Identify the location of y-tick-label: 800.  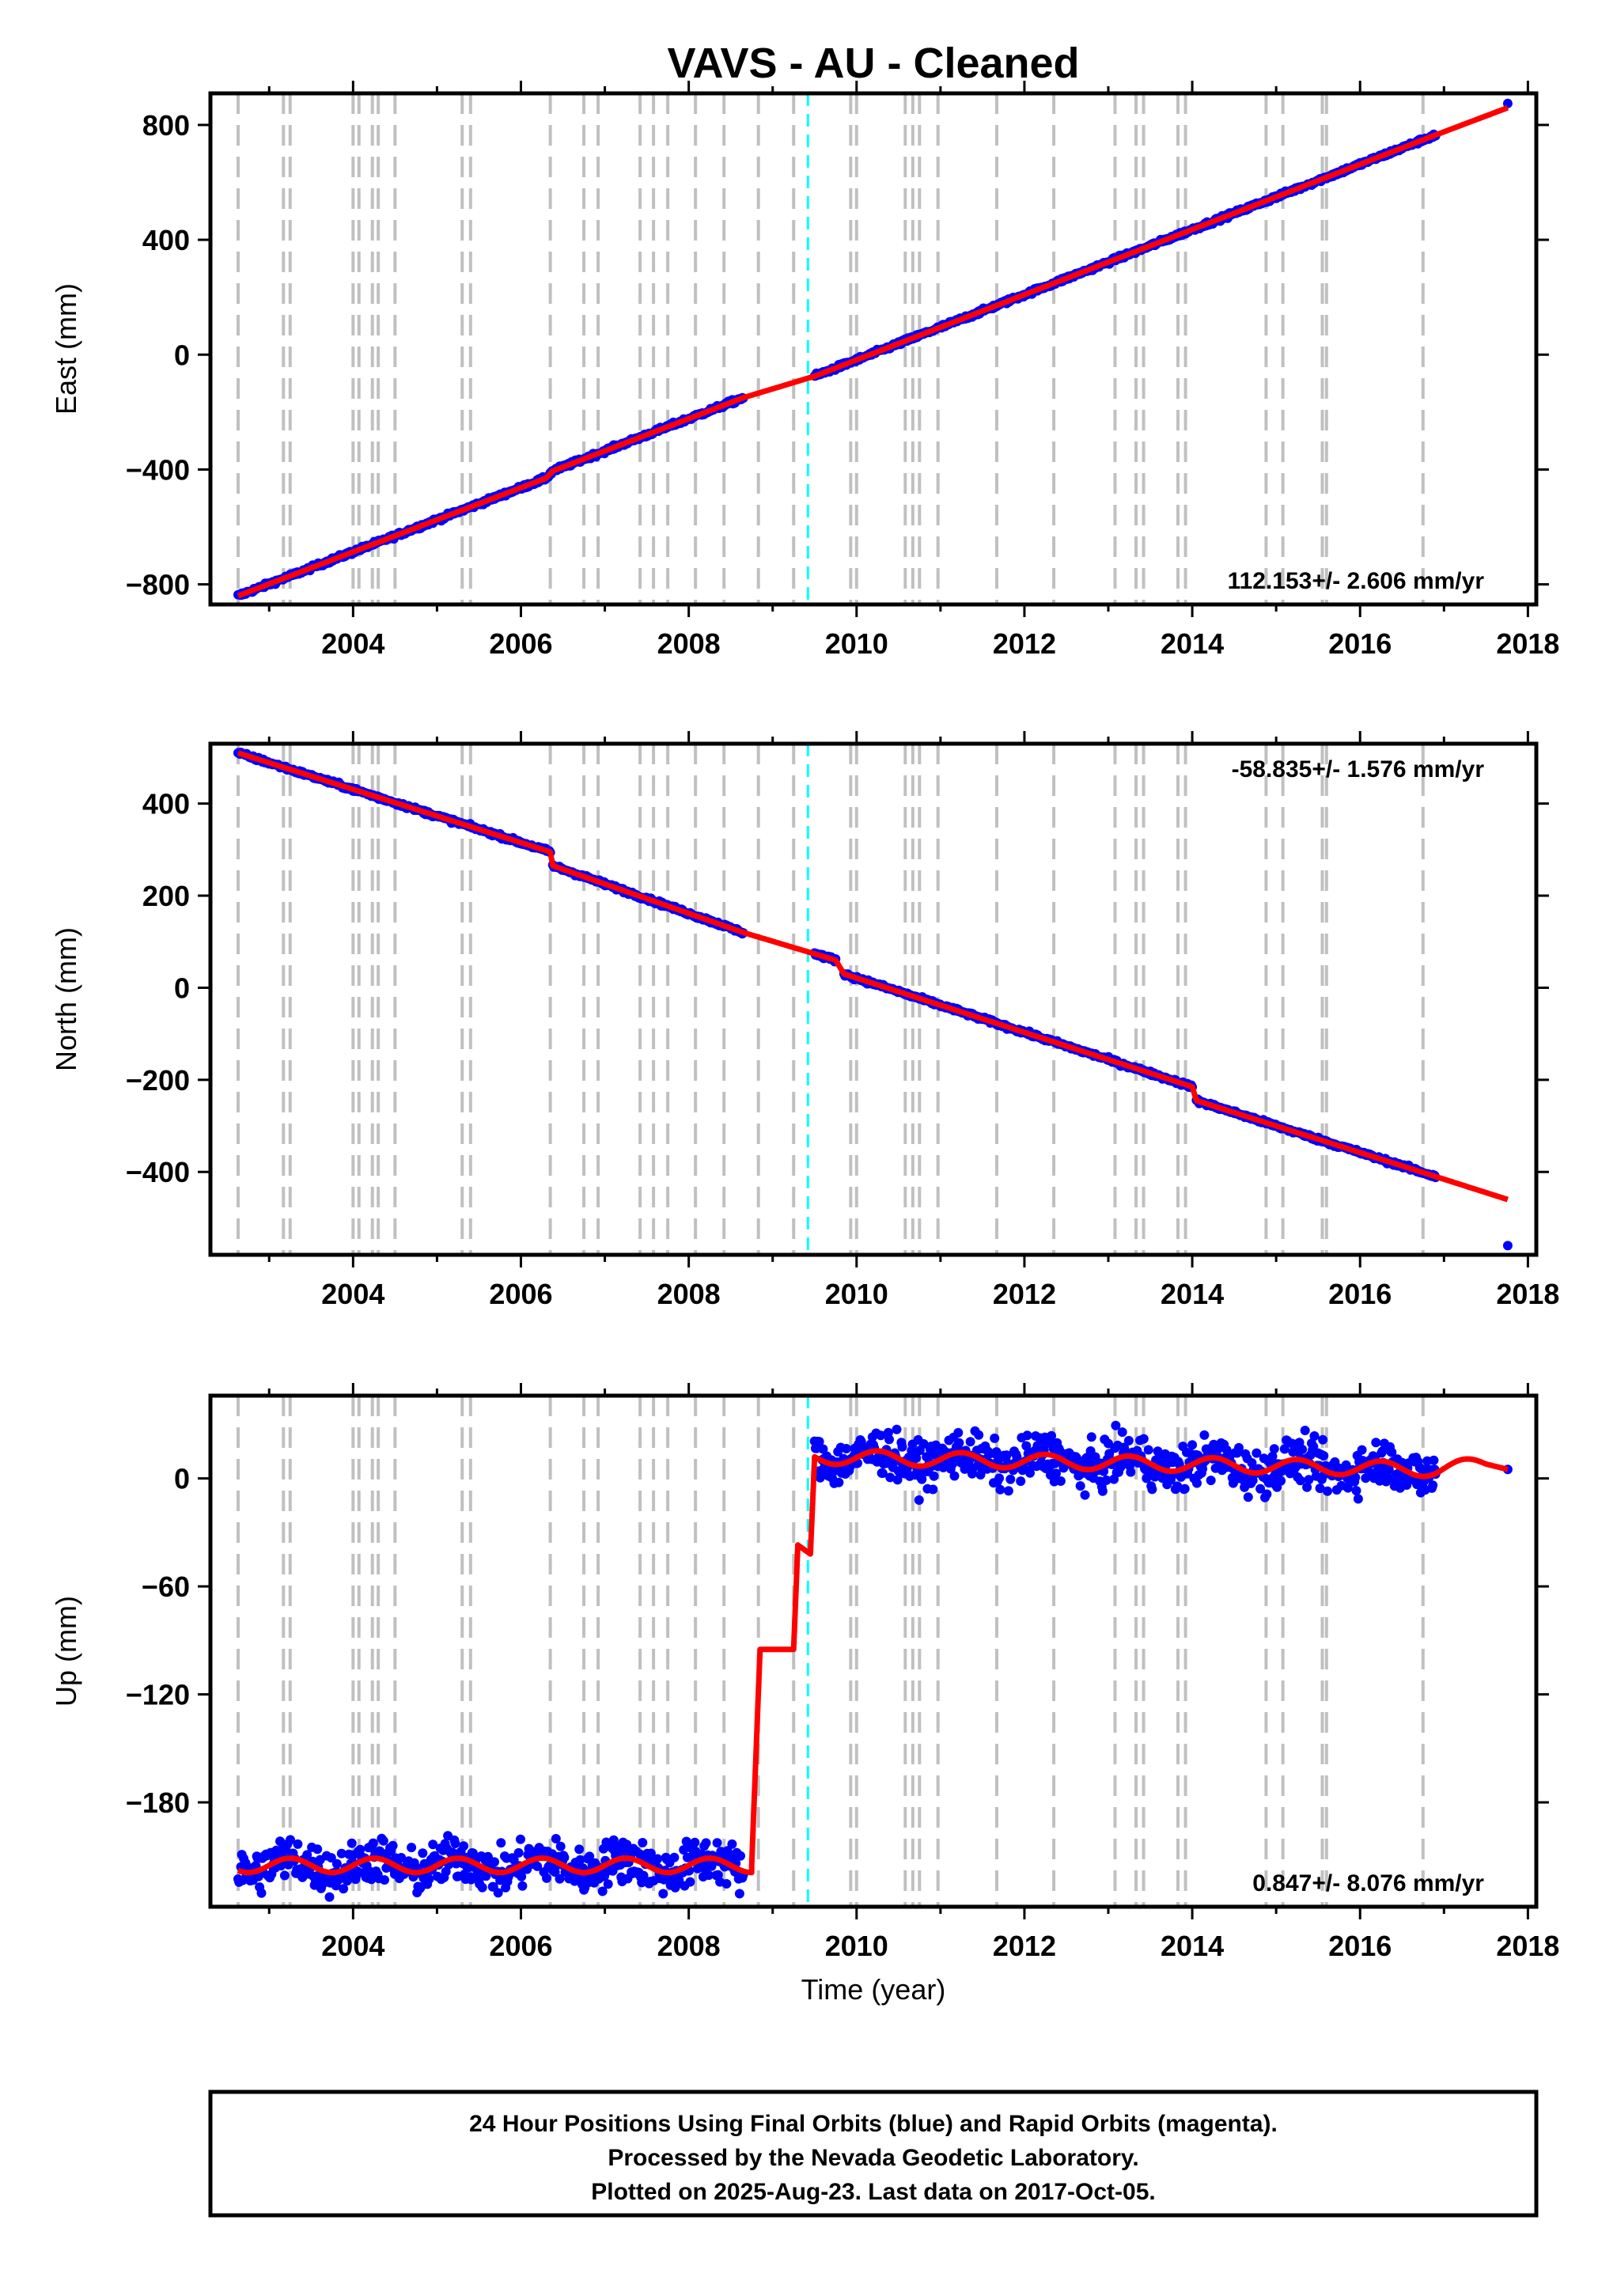
(166, 126).